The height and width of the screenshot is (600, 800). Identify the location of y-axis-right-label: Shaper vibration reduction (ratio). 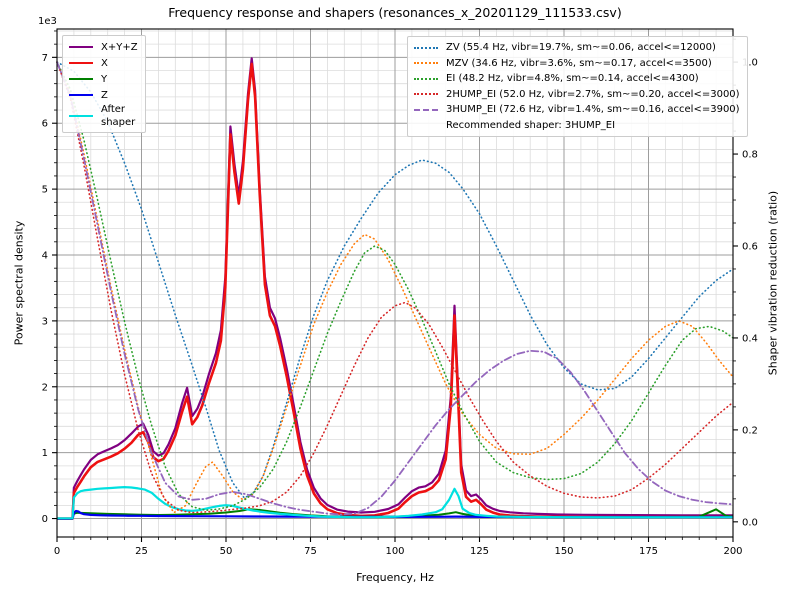
(773, 283).